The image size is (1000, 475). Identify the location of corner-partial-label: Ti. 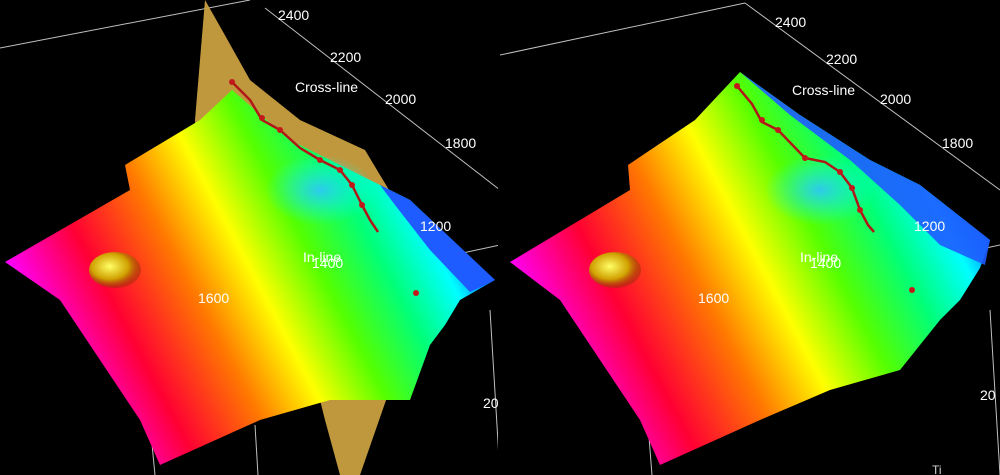
(937, 469).